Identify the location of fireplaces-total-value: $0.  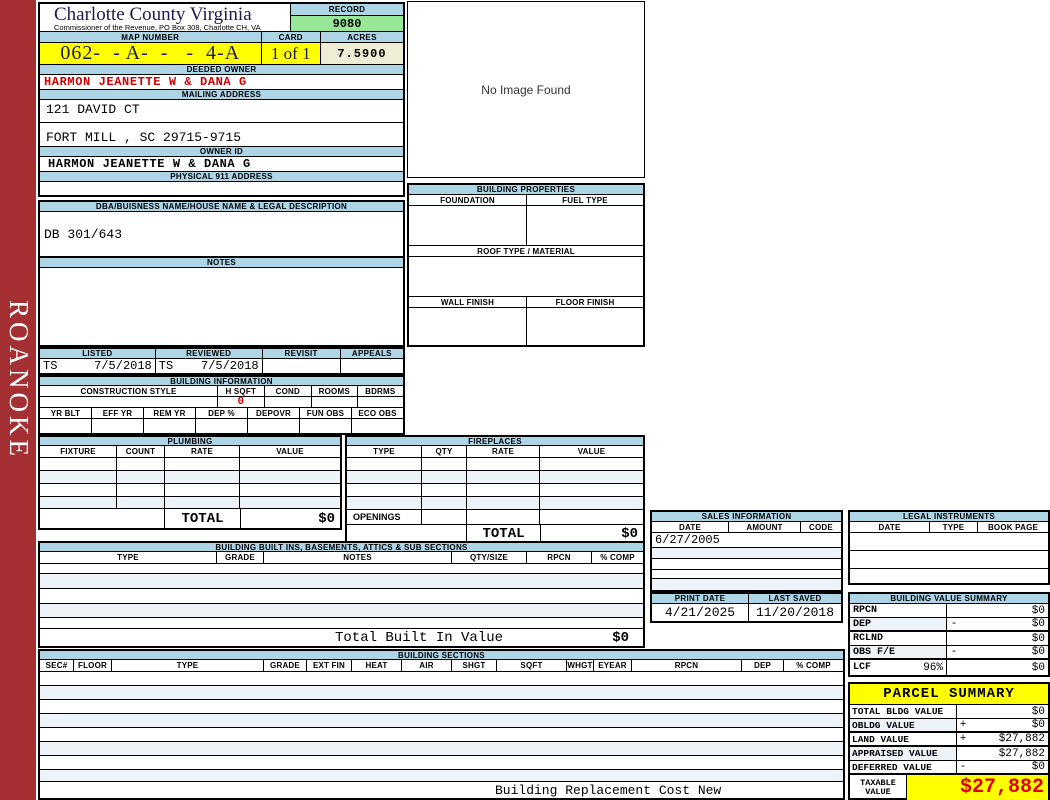
(591, 533).